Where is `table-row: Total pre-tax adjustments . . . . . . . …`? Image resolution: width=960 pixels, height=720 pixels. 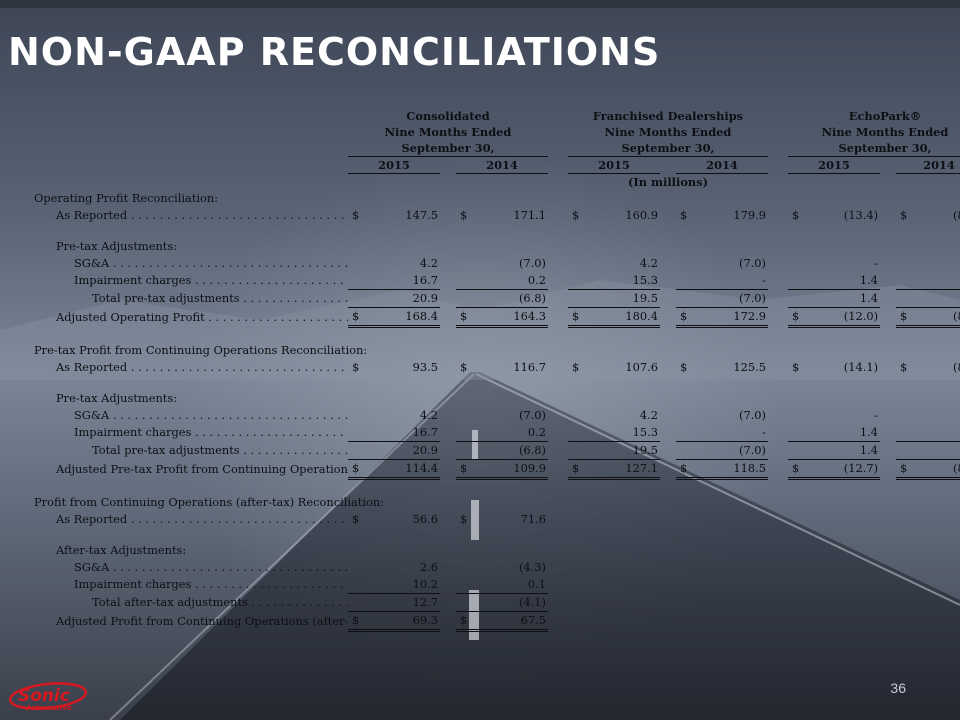 table-row: Total pre-tax adjustments . . . . . . . … is located at coordinates (497, 298).